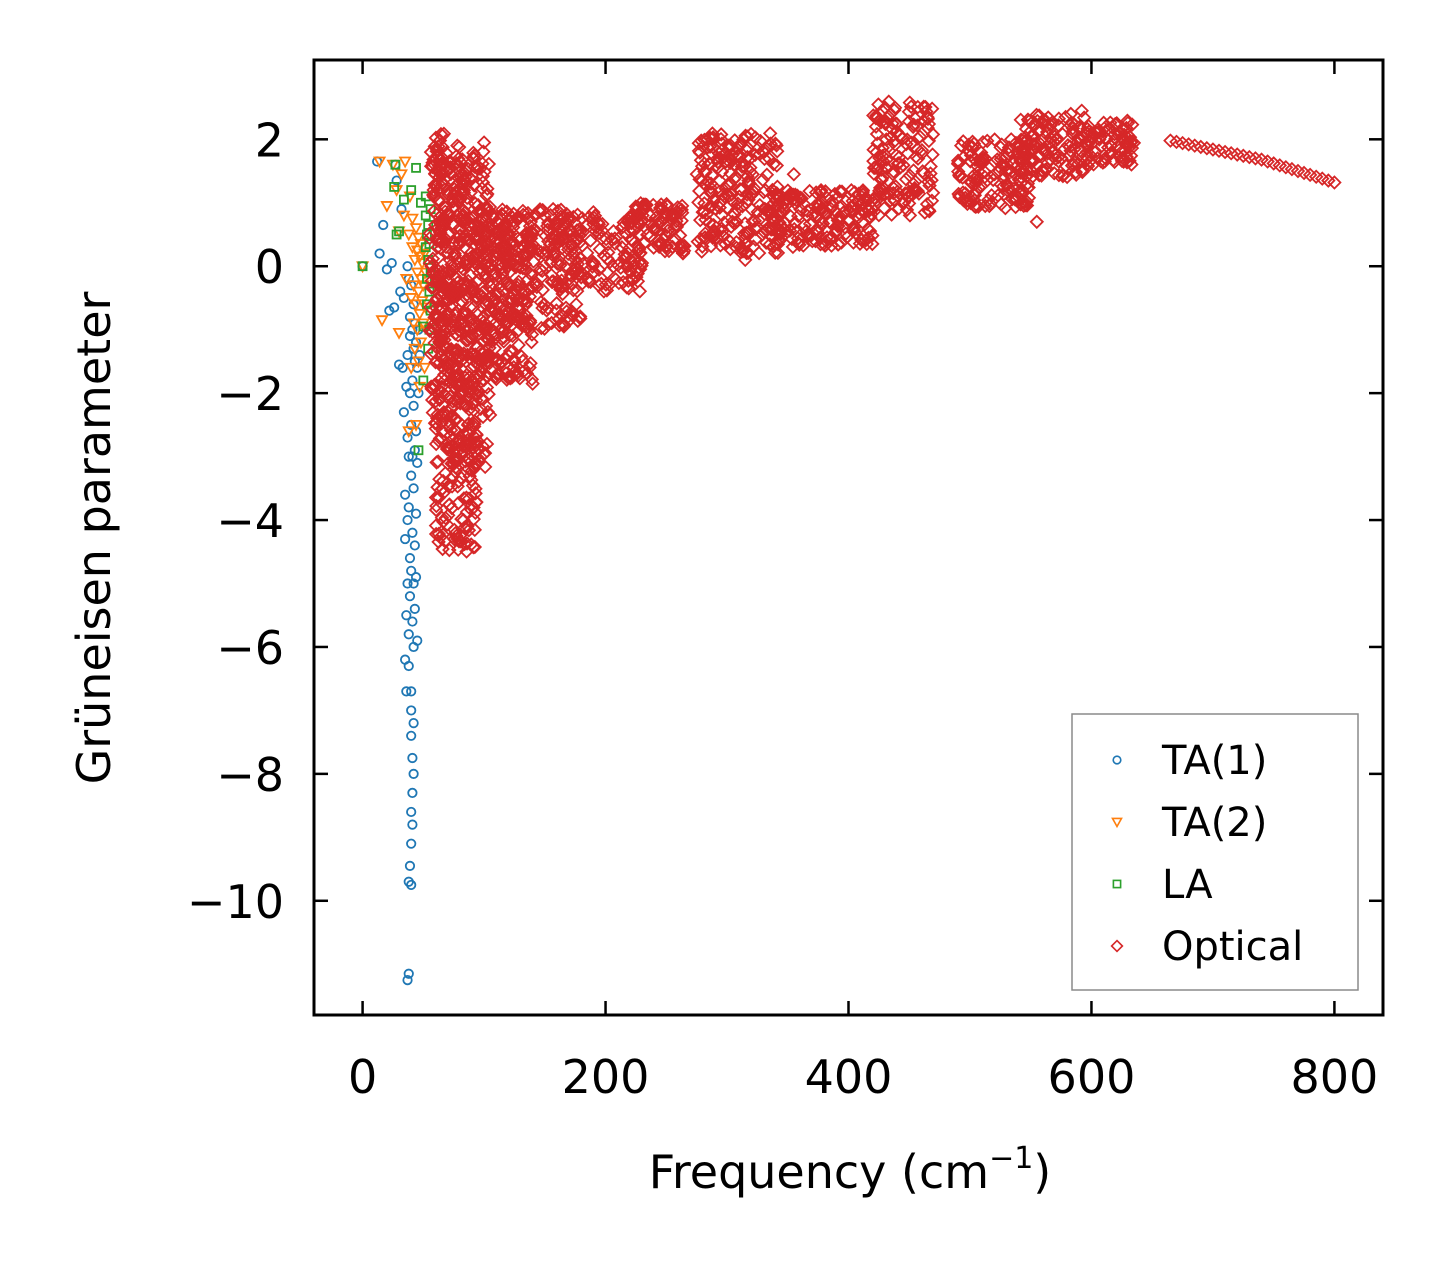  I want to click on x-tick-label: 0, so click(362, 1077).